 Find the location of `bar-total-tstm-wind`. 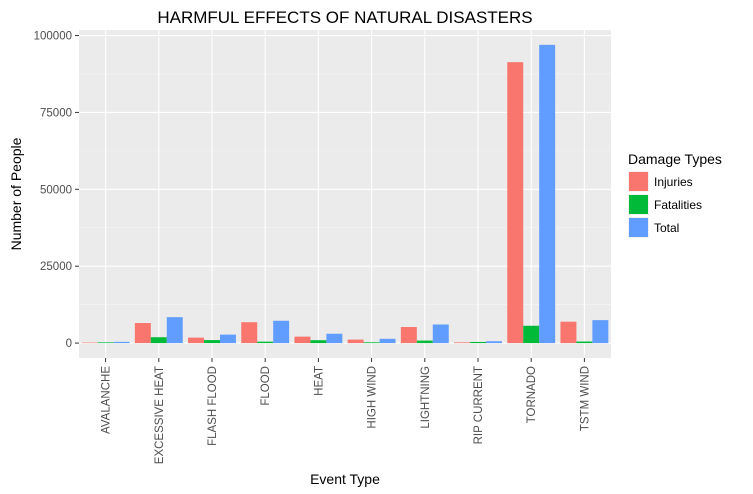

bar-total-tstm-wind is located at coordinates (600, 332).